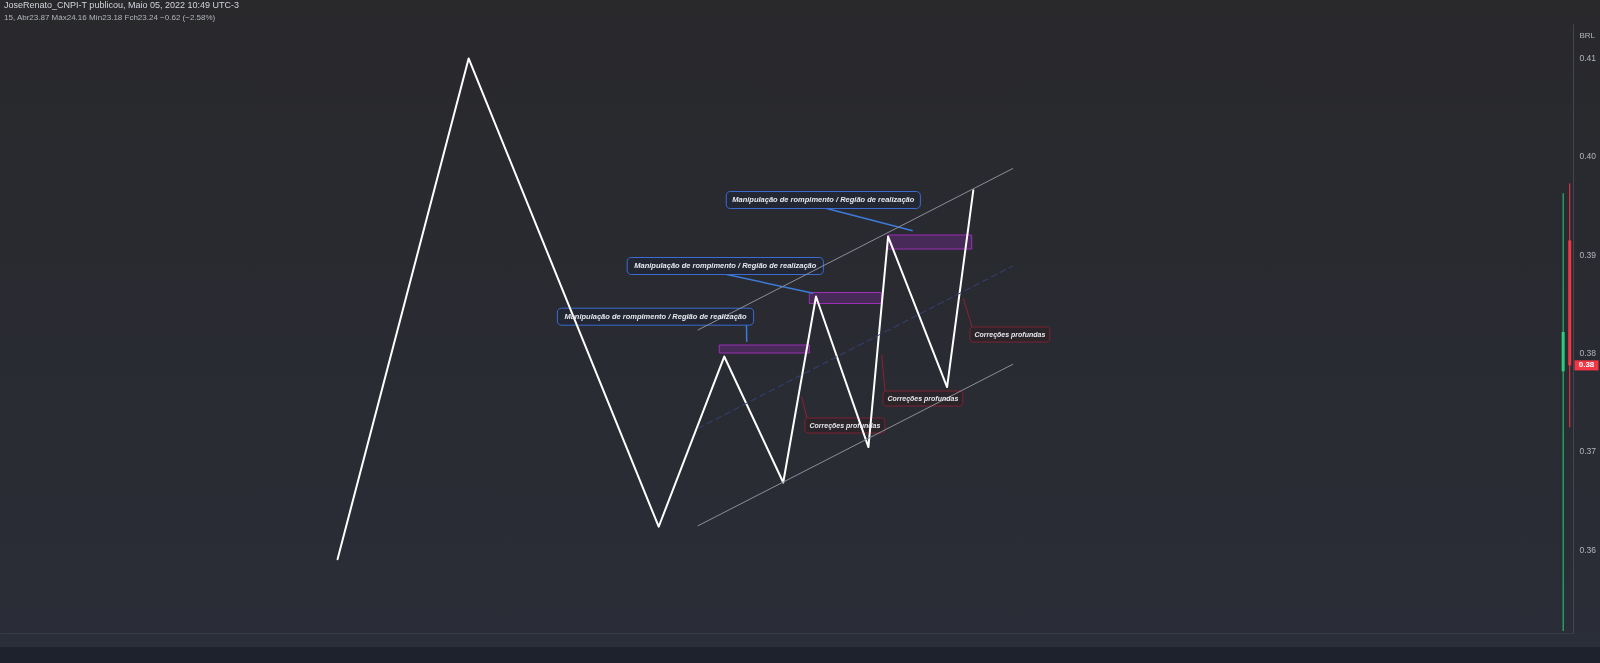 The width and height of the screenshot is (1600, 663). I want to click on chart-title: JoseRenato_CNPI-T publicou, Maio 05, 2022 10:49 UTC-3, so click(121, 5).